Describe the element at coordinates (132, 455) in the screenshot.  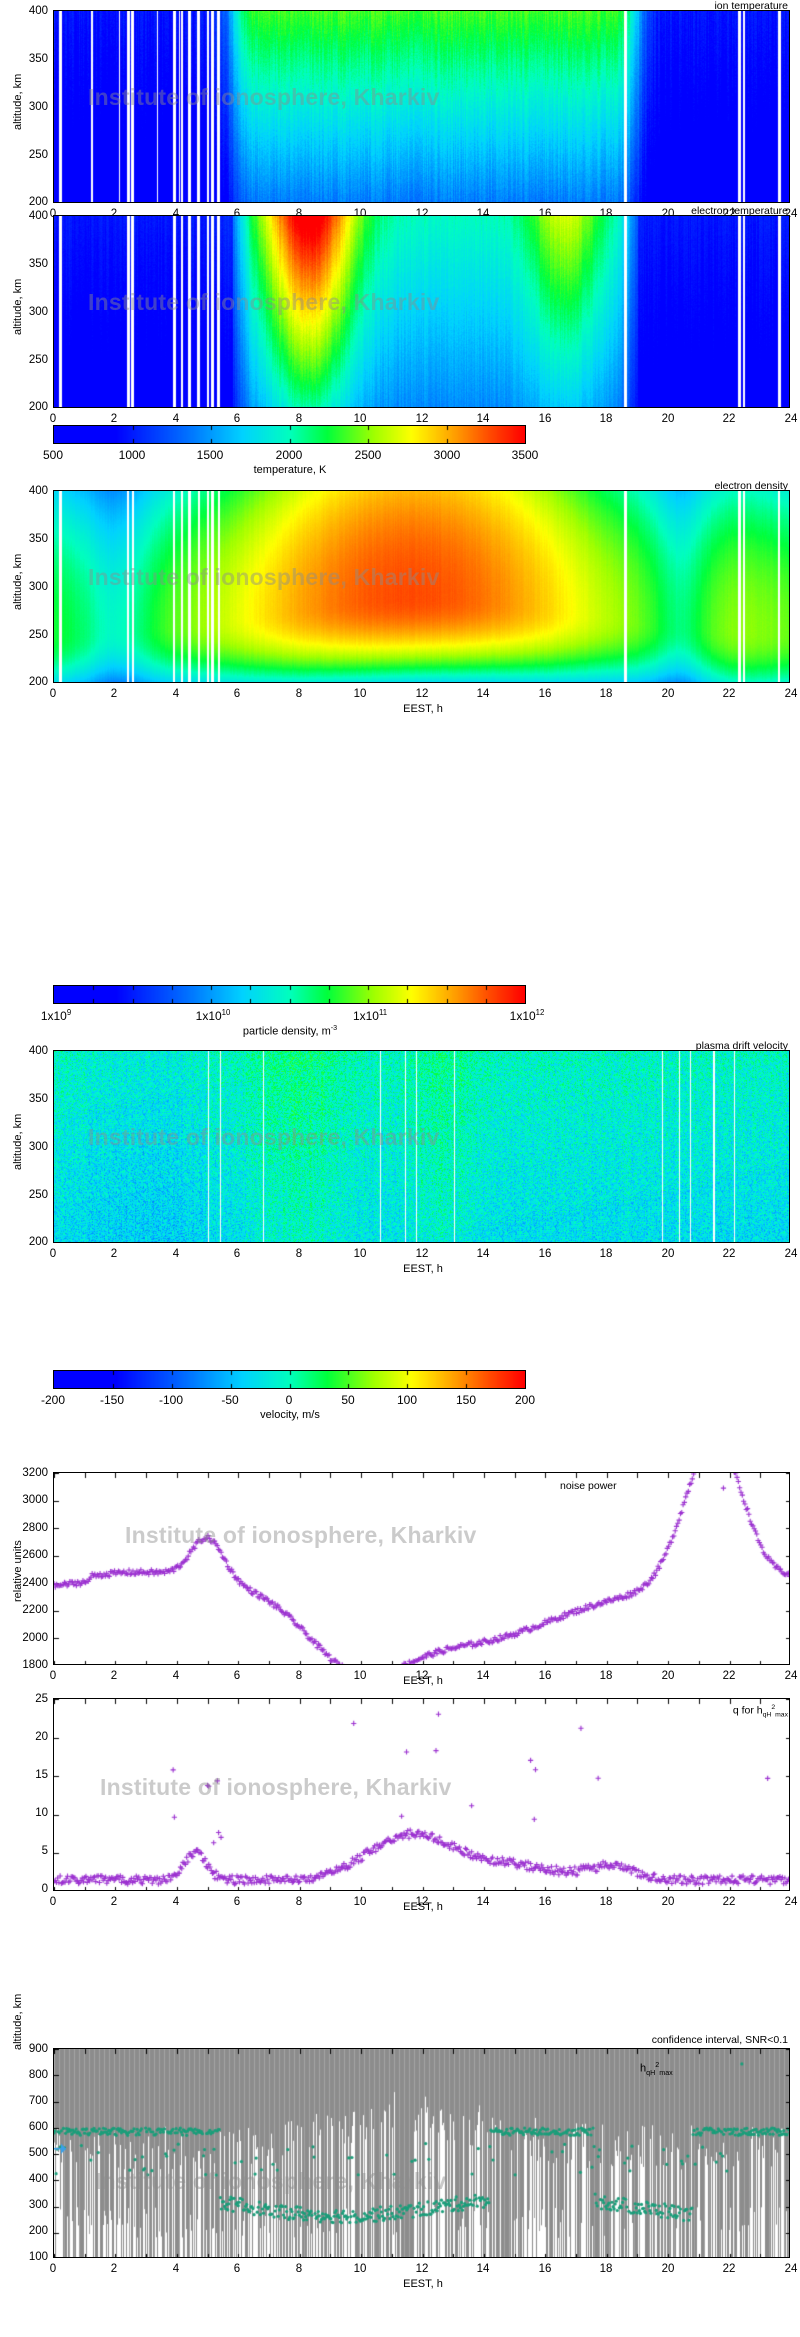
I see `colorbar-tick: 1000` at that location.